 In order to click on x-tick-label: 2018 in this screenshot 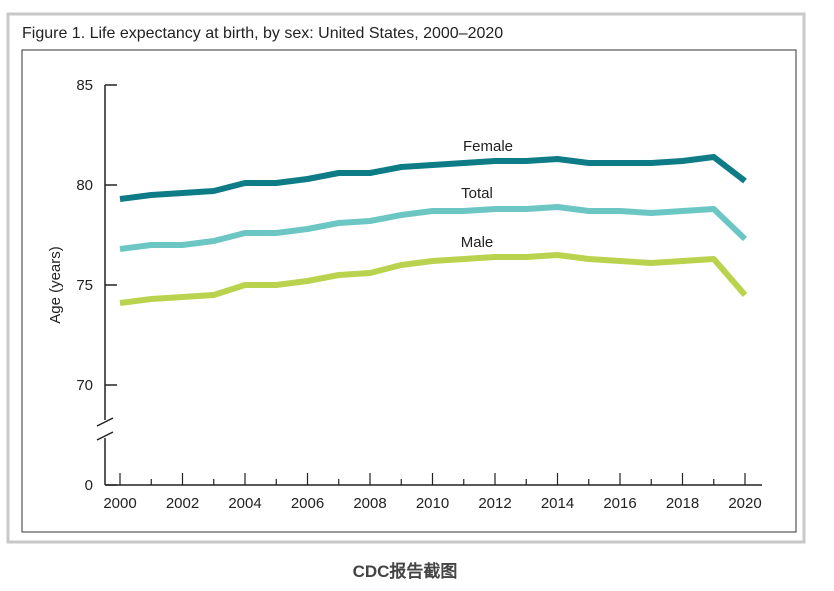, I will do `click(682, 503)`.